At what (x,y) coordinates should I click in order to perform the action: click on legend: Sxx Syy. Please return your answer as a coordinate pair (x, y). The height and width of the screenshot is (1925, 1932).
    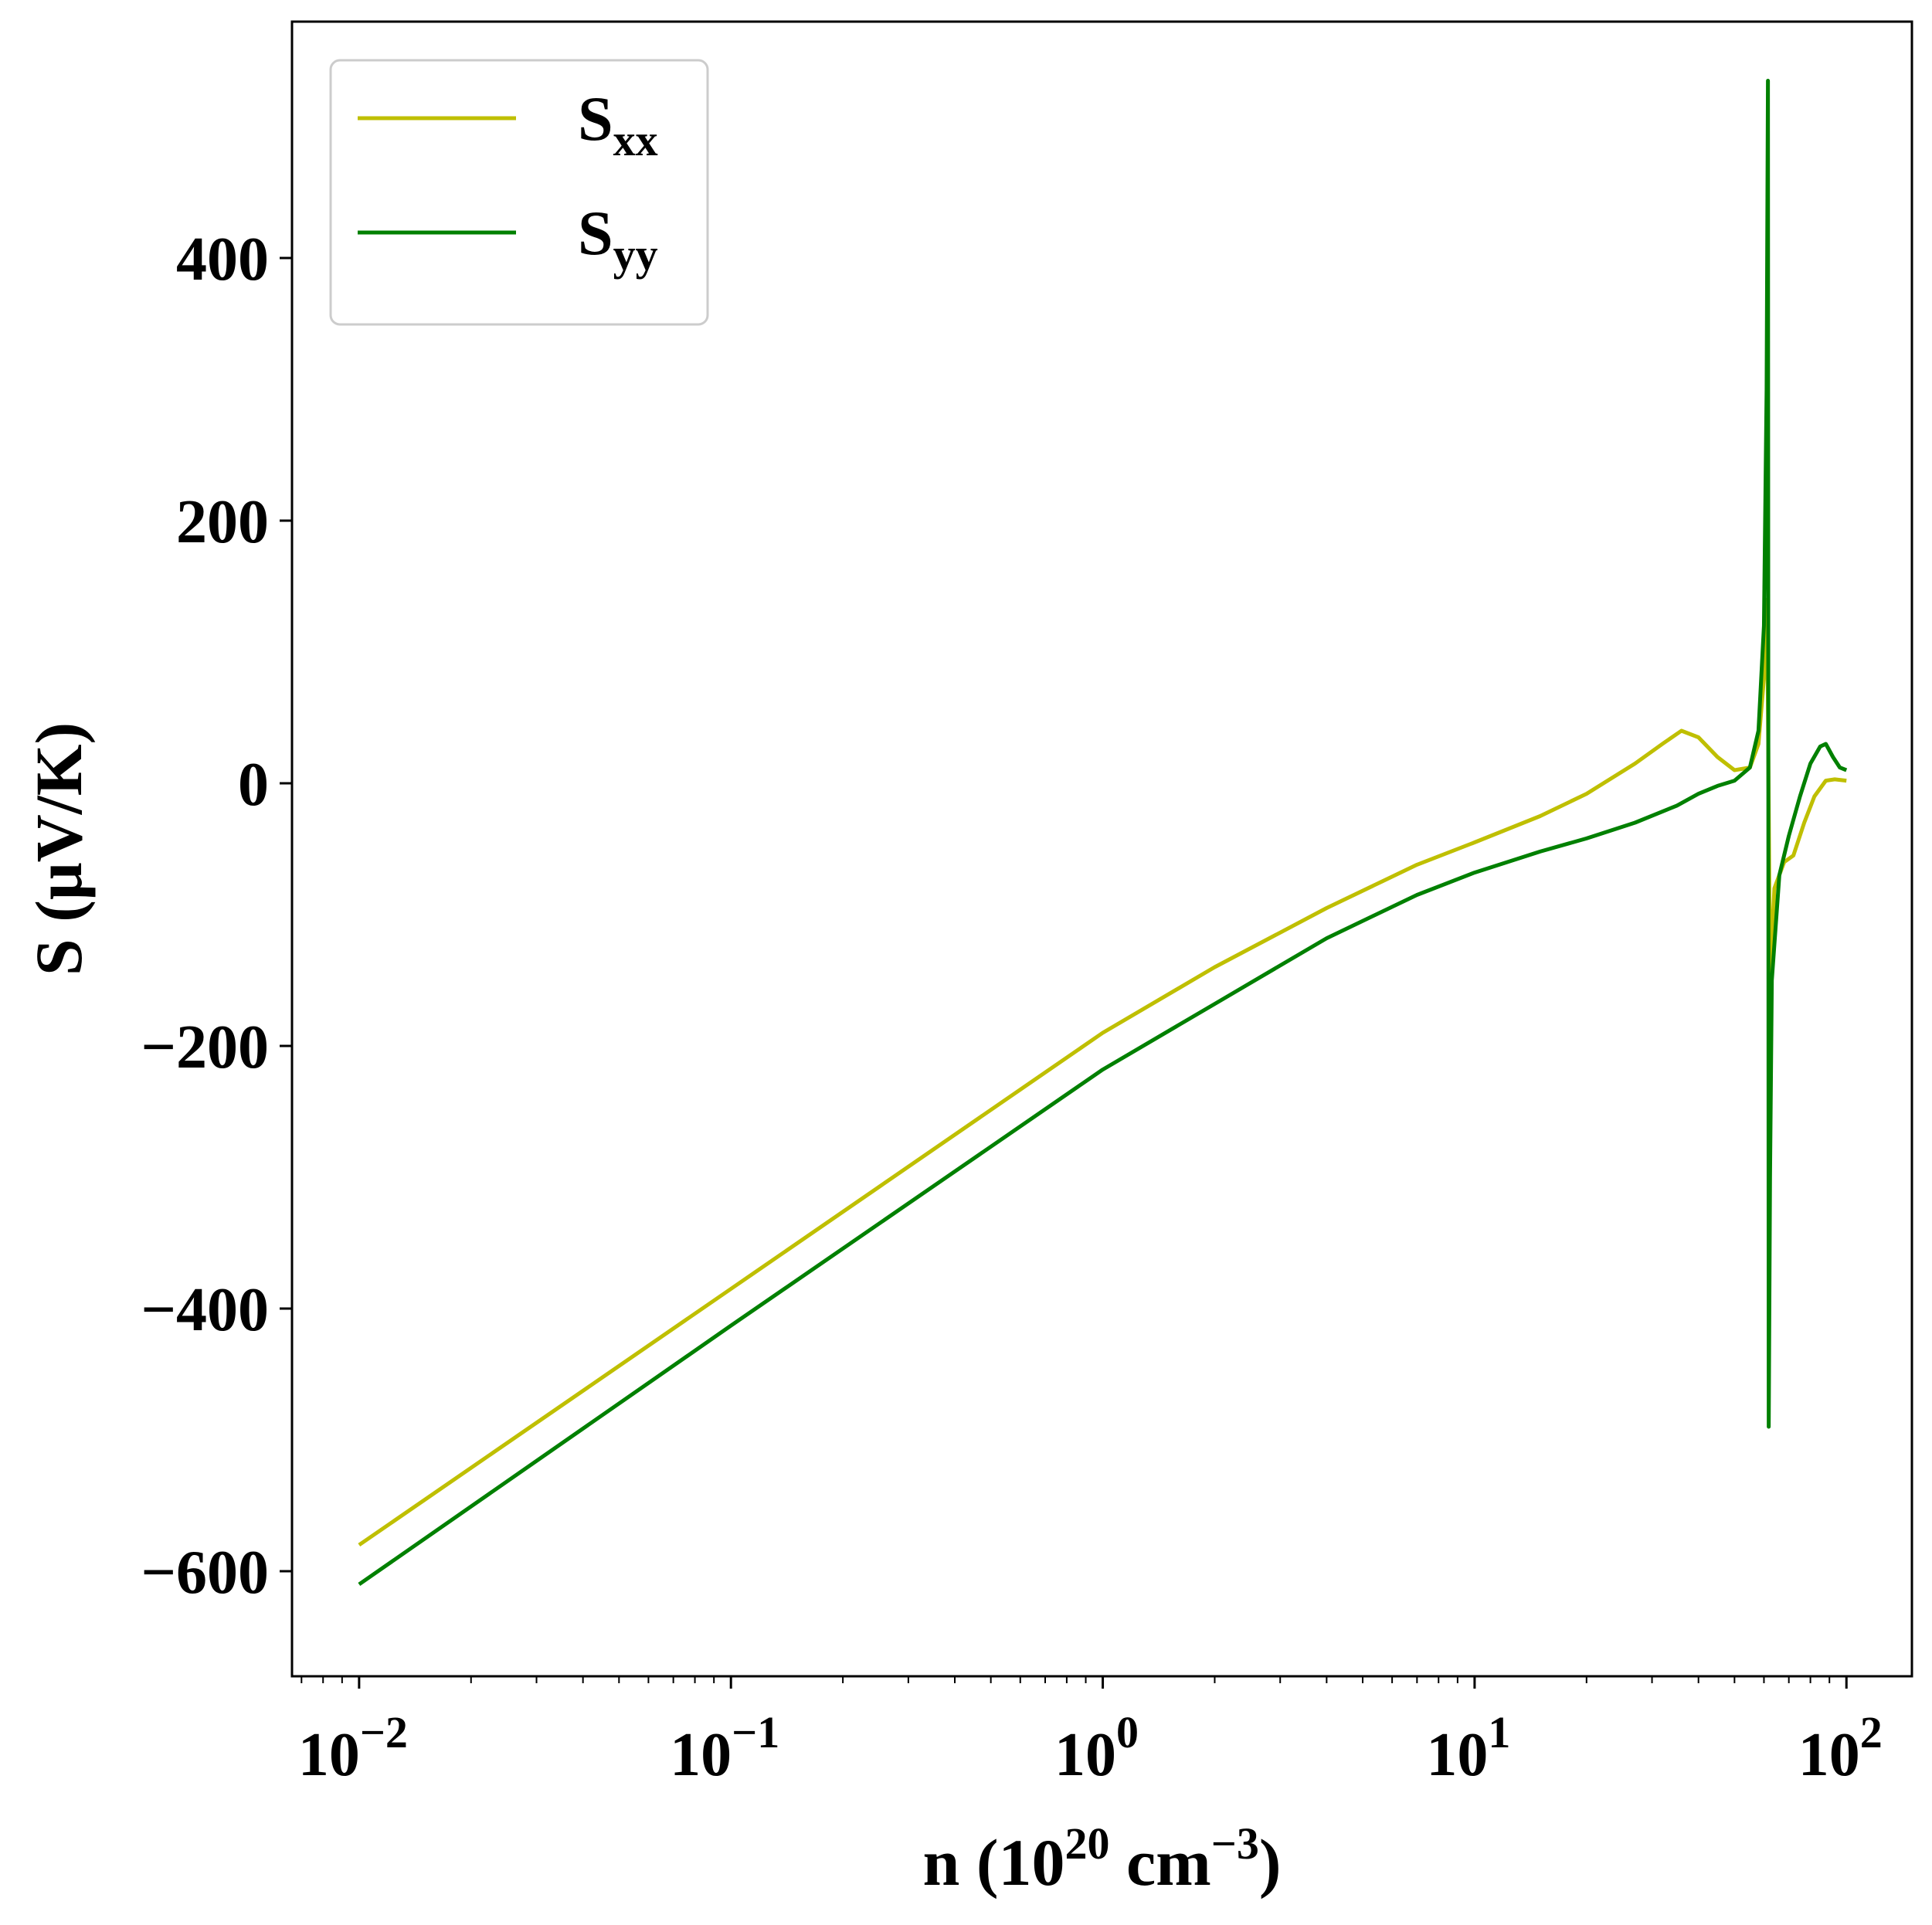
    Looking at the image, I should click on (519, 192).